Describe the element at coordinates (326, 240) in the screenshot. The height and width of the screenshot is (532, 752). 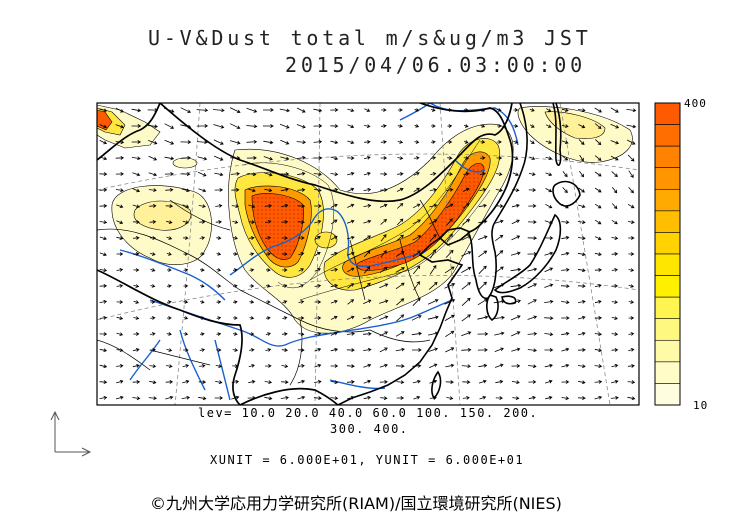
I see `dust-region-loop-blob` at that location.